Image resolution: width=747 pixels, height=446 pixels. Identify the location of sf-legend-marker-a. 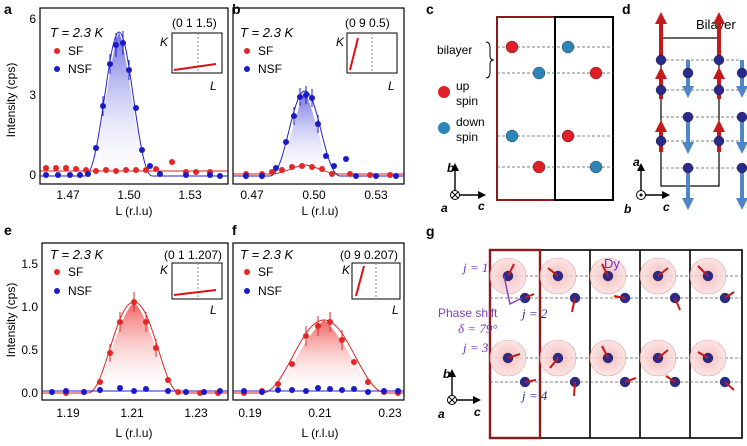
(57, 51).